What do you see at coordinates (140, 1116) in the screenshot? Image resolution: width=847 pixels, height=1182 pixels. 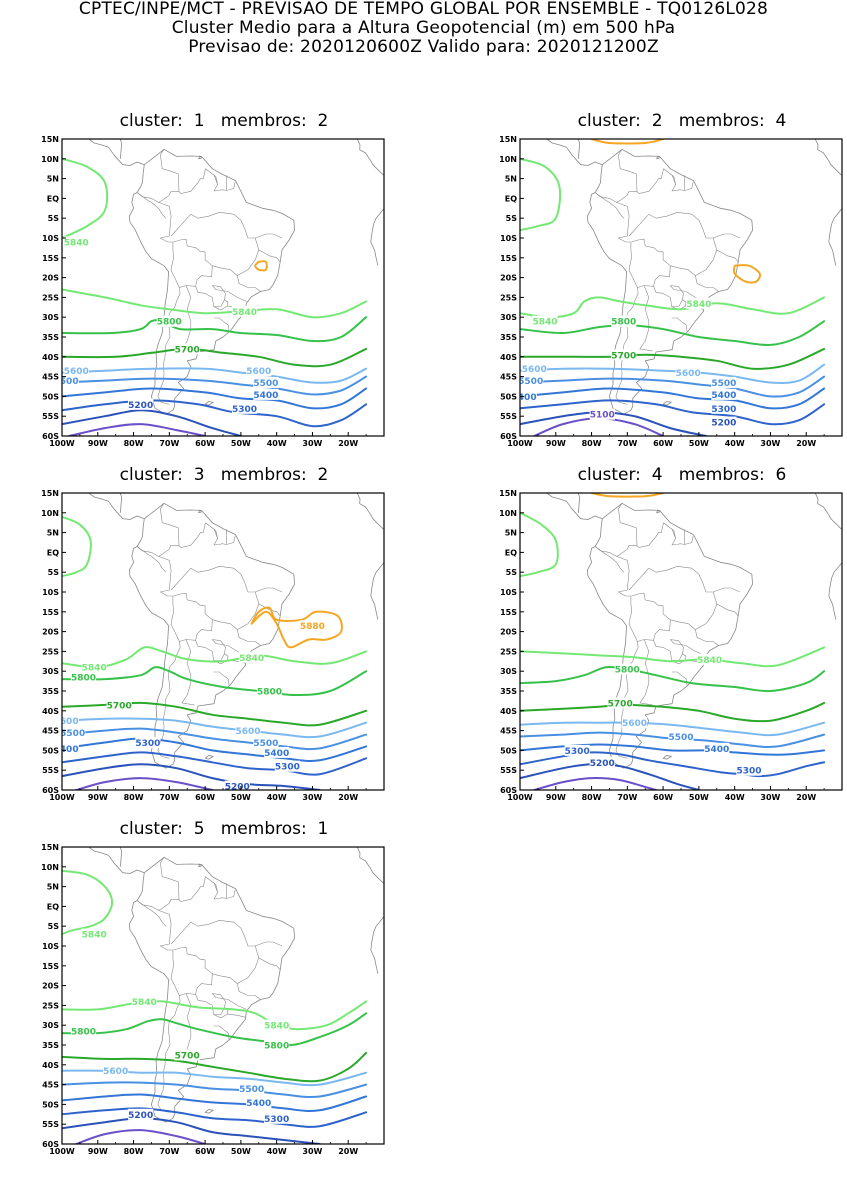 I see `contour-label: 5200` at bounding box center [140, 1116].